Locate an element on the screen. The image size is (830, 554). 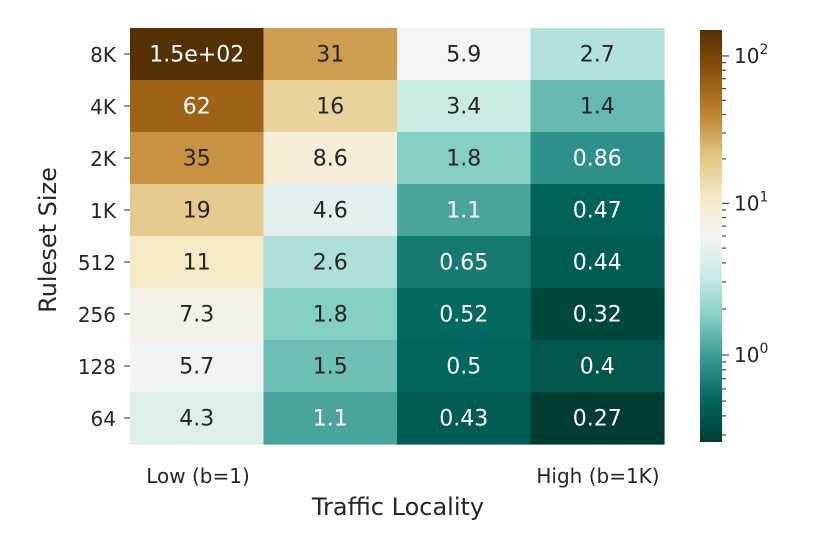
heatmap-cell-label: 1.5e+02 is located at coordinates (196, 55).